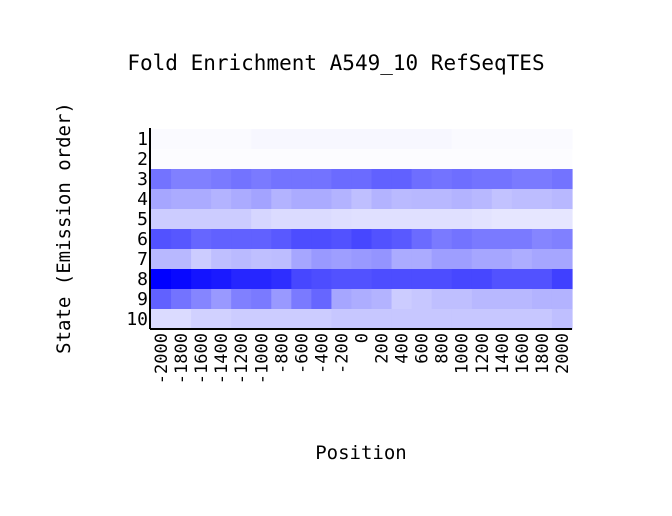  What do you see at coordinates (523, 353) in the screenshot?
I see `x-tick-label: 1600` at bounding box center [523, 353].